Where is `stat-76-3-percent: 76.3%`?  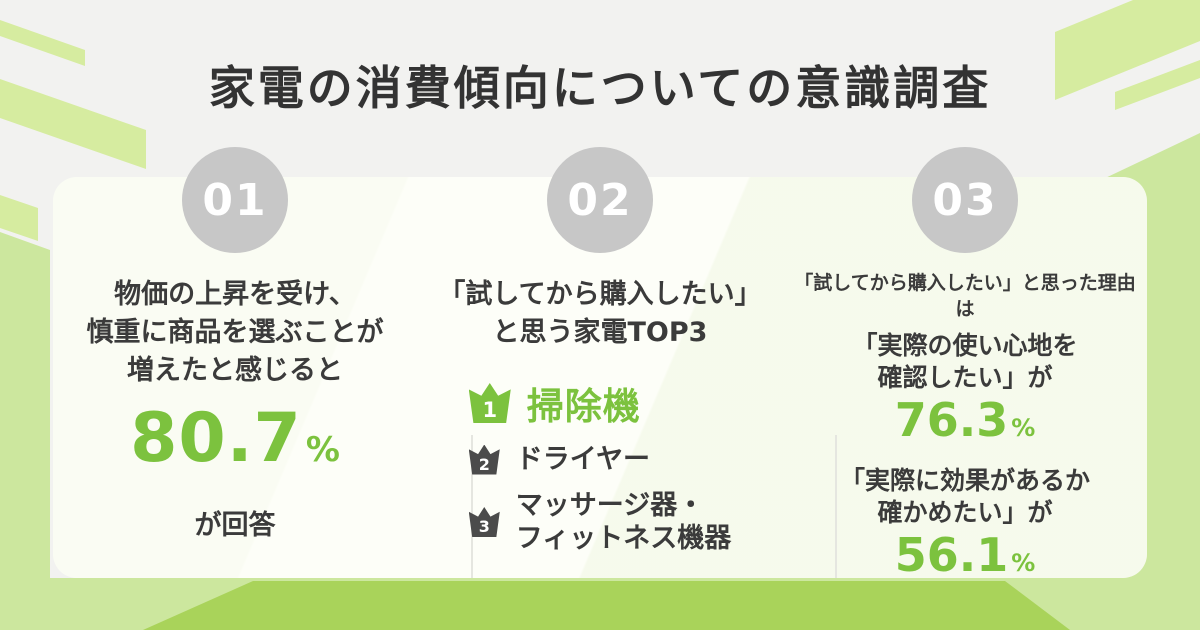 stat-76-3-percent: 76.3% is located at coordinates (964, 425).